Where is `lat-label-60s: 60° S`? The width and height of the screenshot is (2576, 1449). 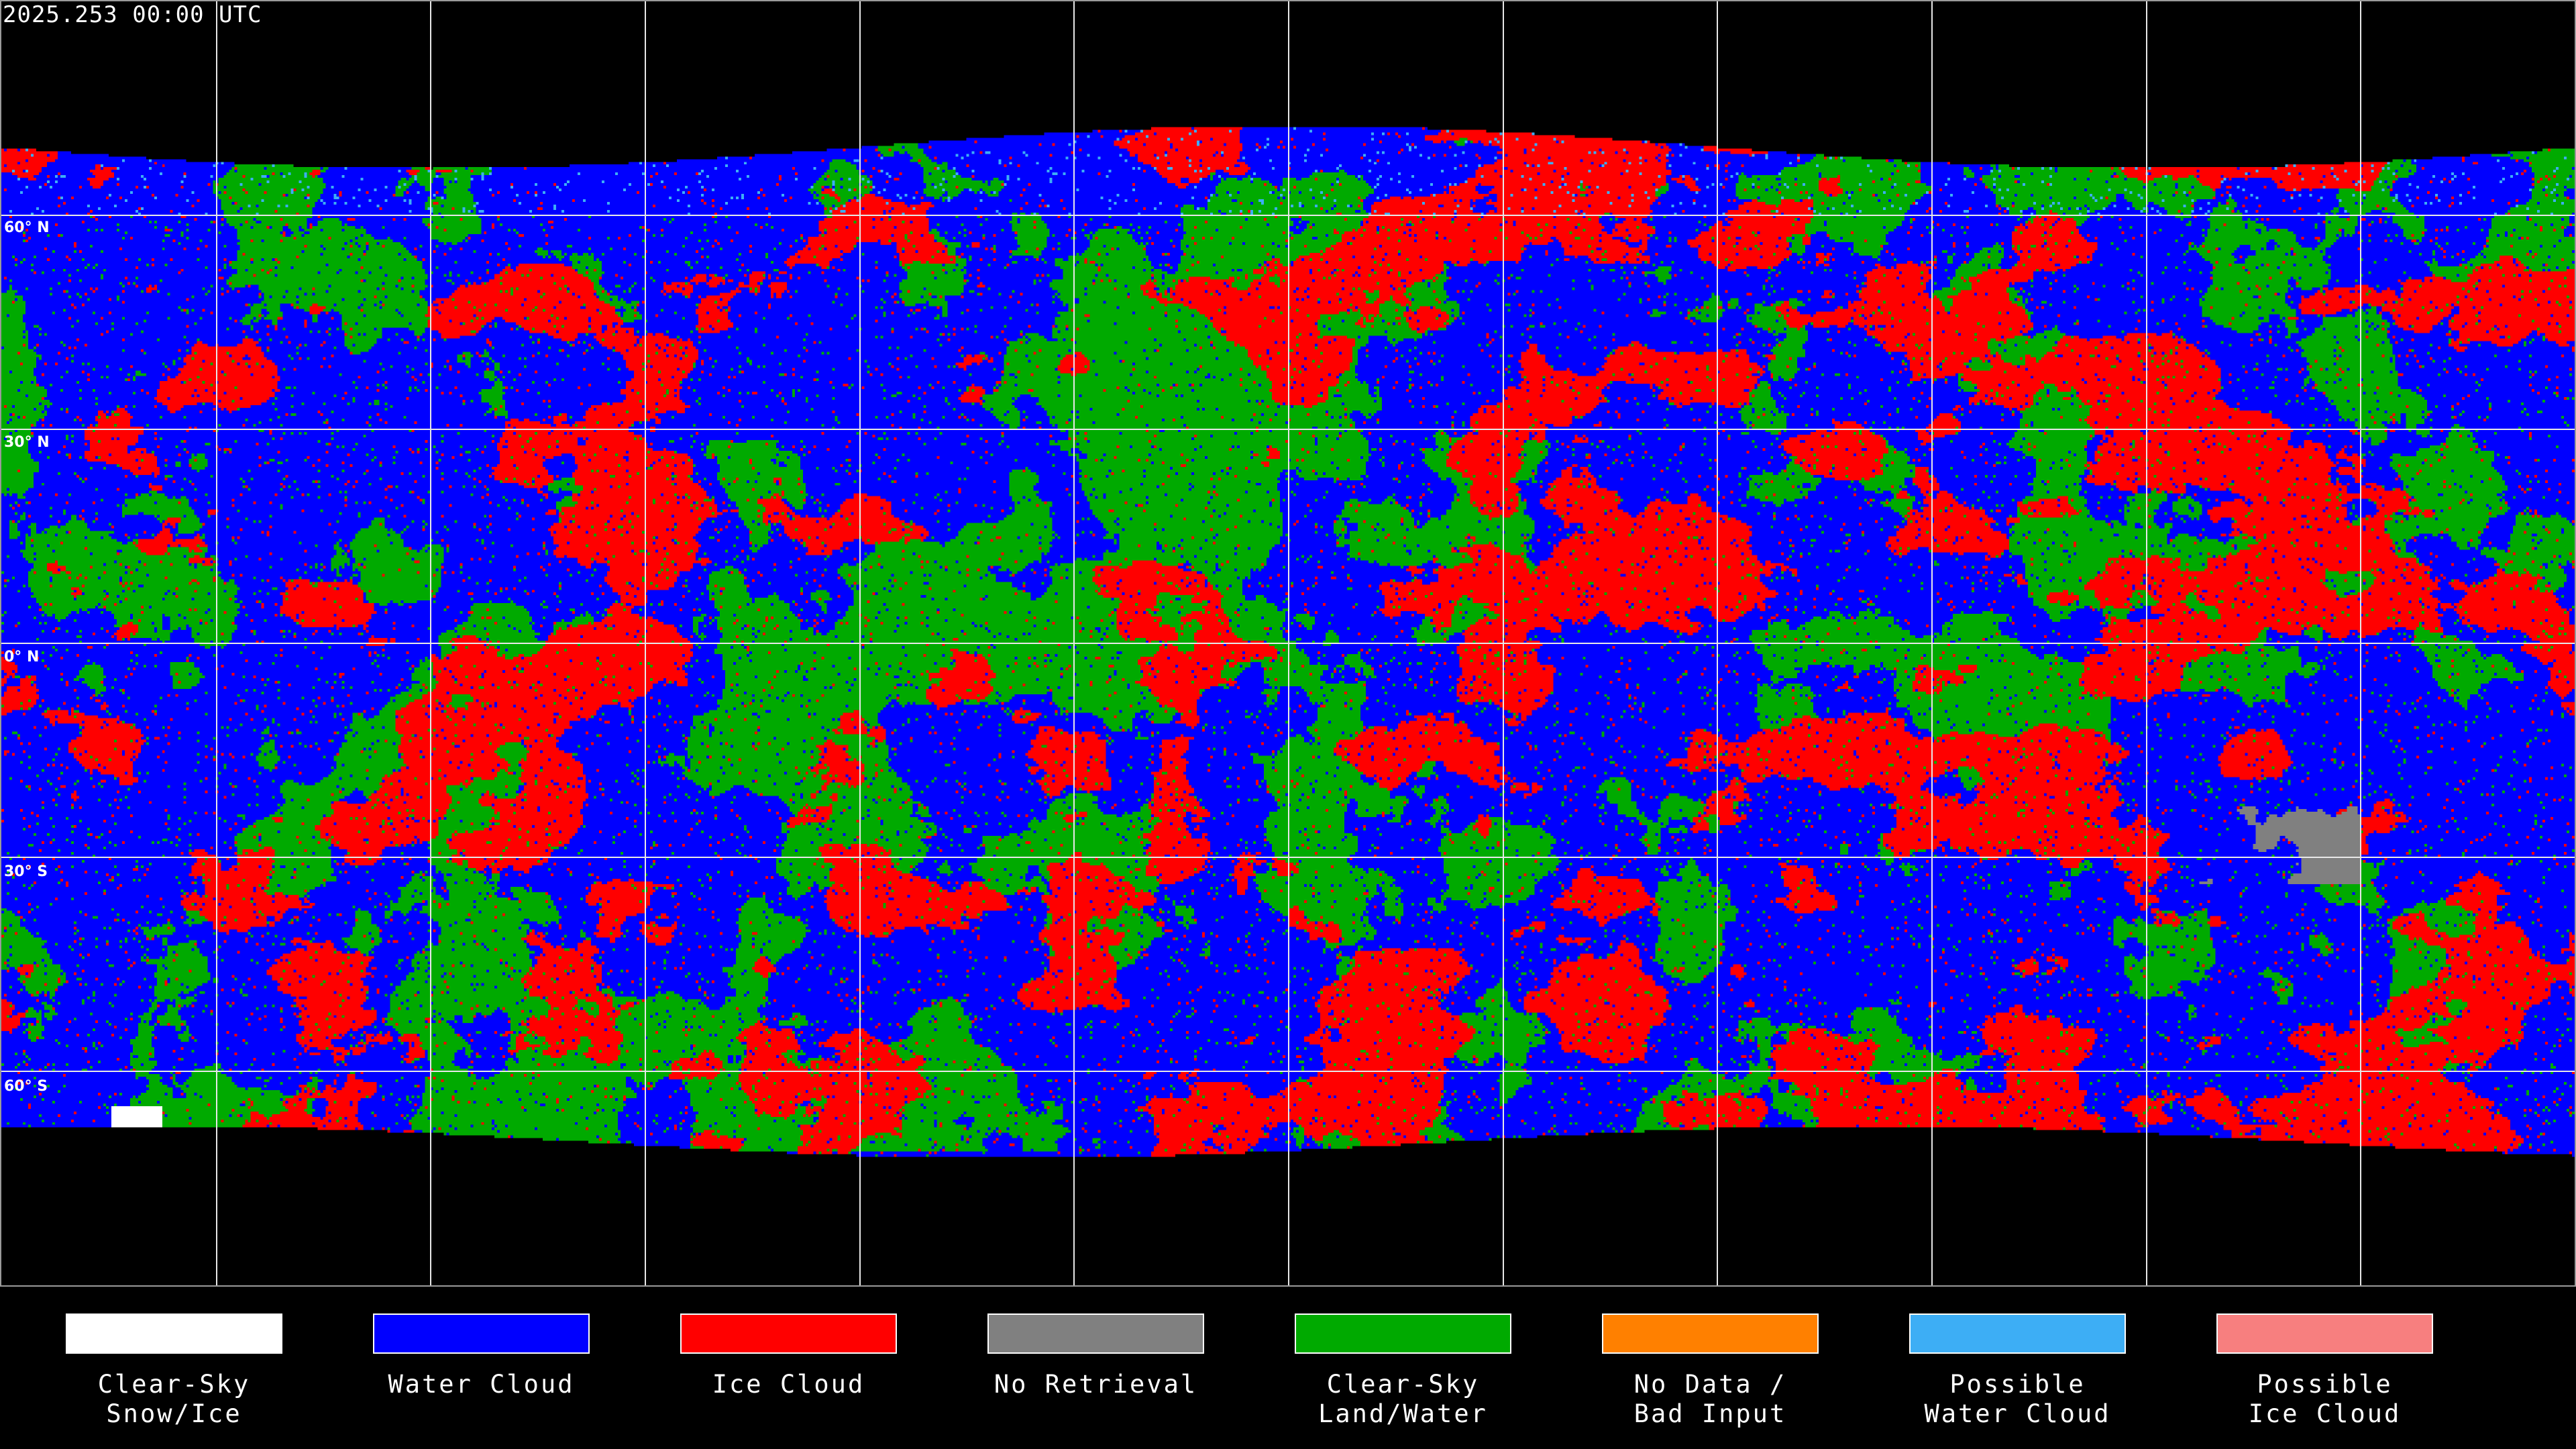
lat-label-60s: 60° S is located at coordinates (26, 1086).